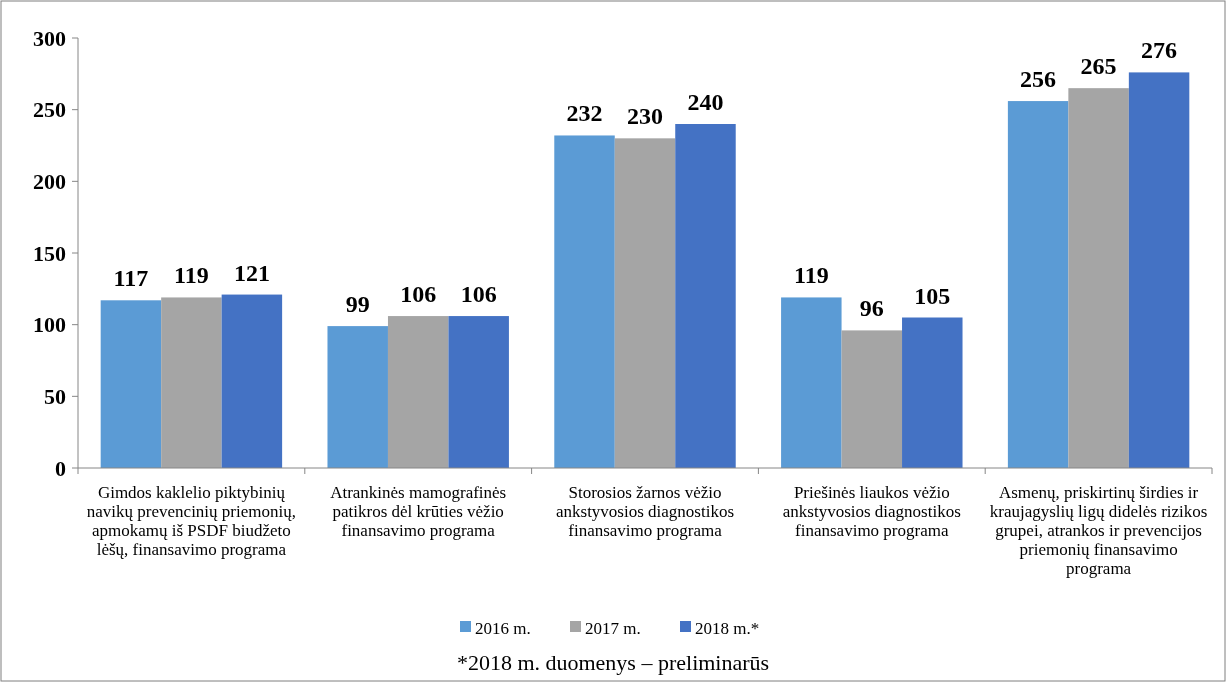  Describe the element at coordinates (727, 628) in the screenshot. I see `legend-label: 2018 m.*` at that location.